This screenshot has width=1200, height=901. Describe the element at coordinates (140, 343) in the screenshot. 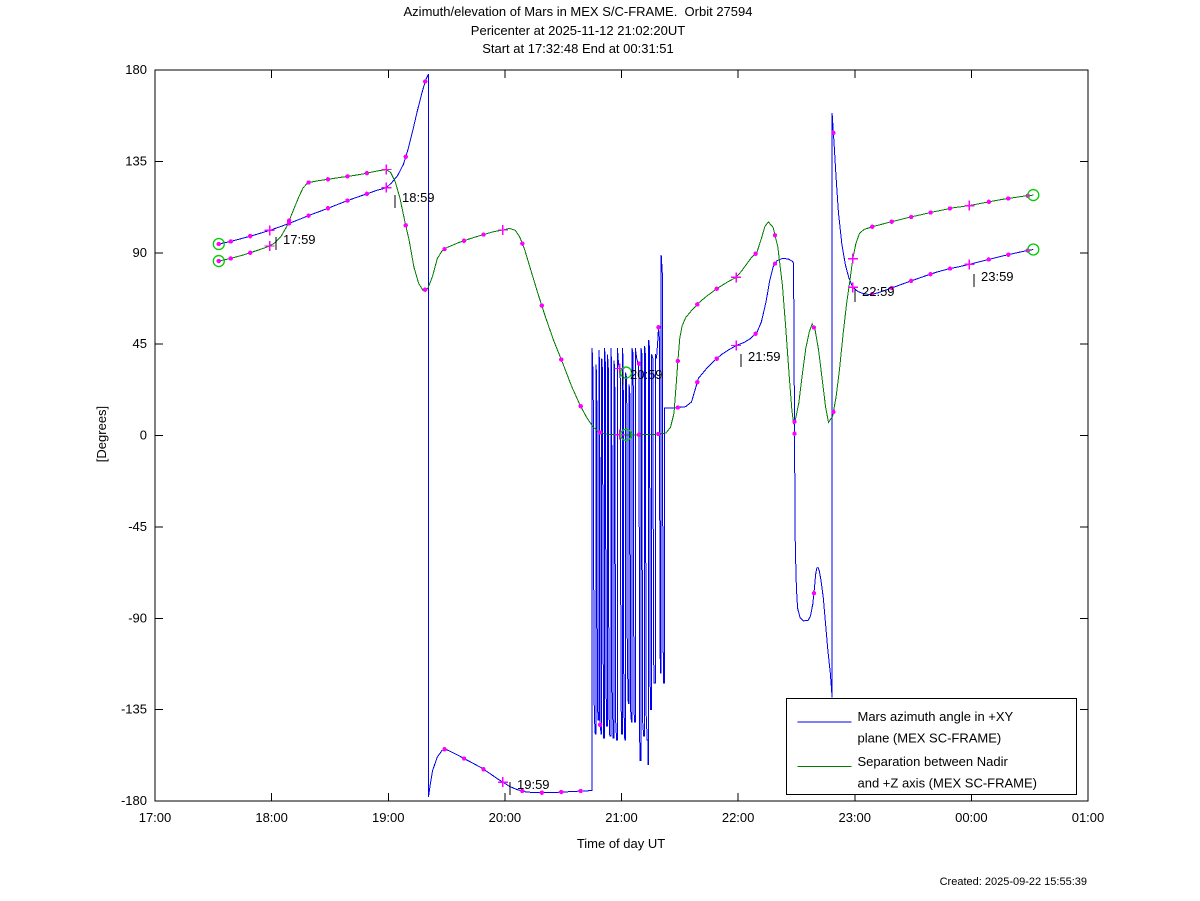

I see `y-tick-label: 45` at that location.